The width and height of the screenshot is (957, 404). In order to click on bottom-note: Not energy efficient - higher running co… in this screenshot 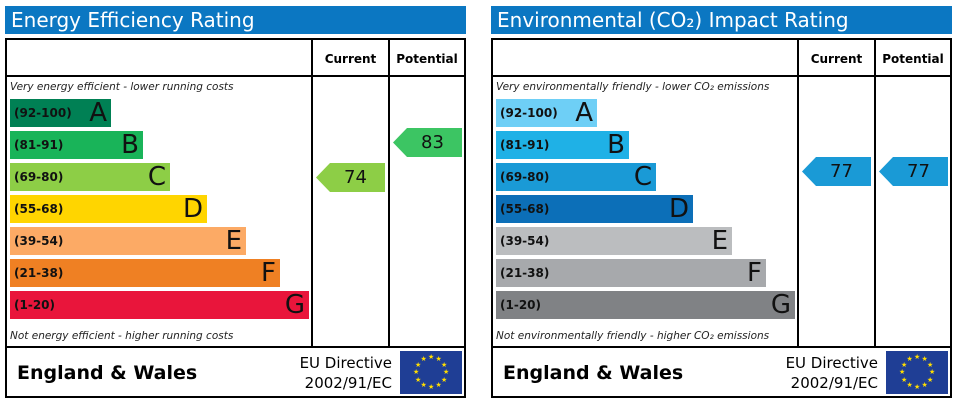, I will do `click(122, 336)`.